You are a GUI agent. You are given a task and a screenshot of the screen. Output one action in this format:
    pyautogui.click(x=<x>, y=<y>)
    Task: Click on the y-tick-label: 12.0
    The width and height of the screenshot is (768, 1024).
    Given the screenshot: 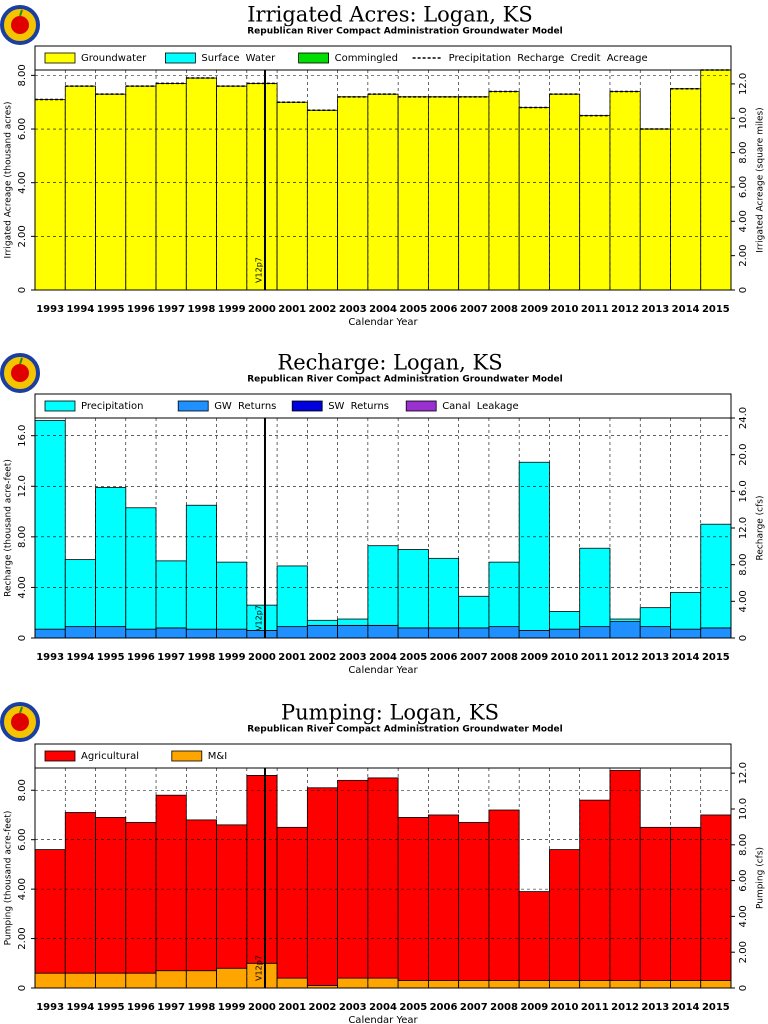 What is the action you would take?
    pyautogui.click(x=22, y=486)
    